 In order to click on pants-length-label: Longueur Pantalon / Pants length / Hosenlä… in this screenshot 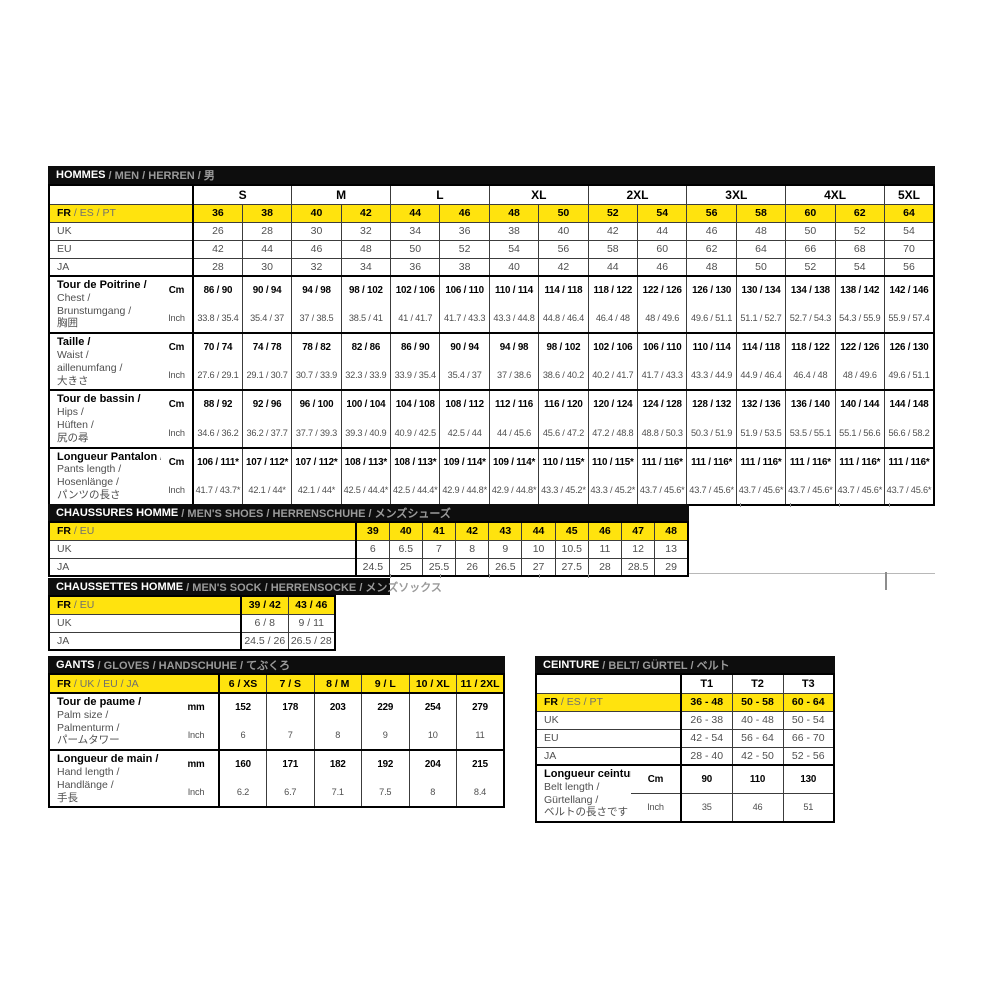, I will do `click(104, 475)`.